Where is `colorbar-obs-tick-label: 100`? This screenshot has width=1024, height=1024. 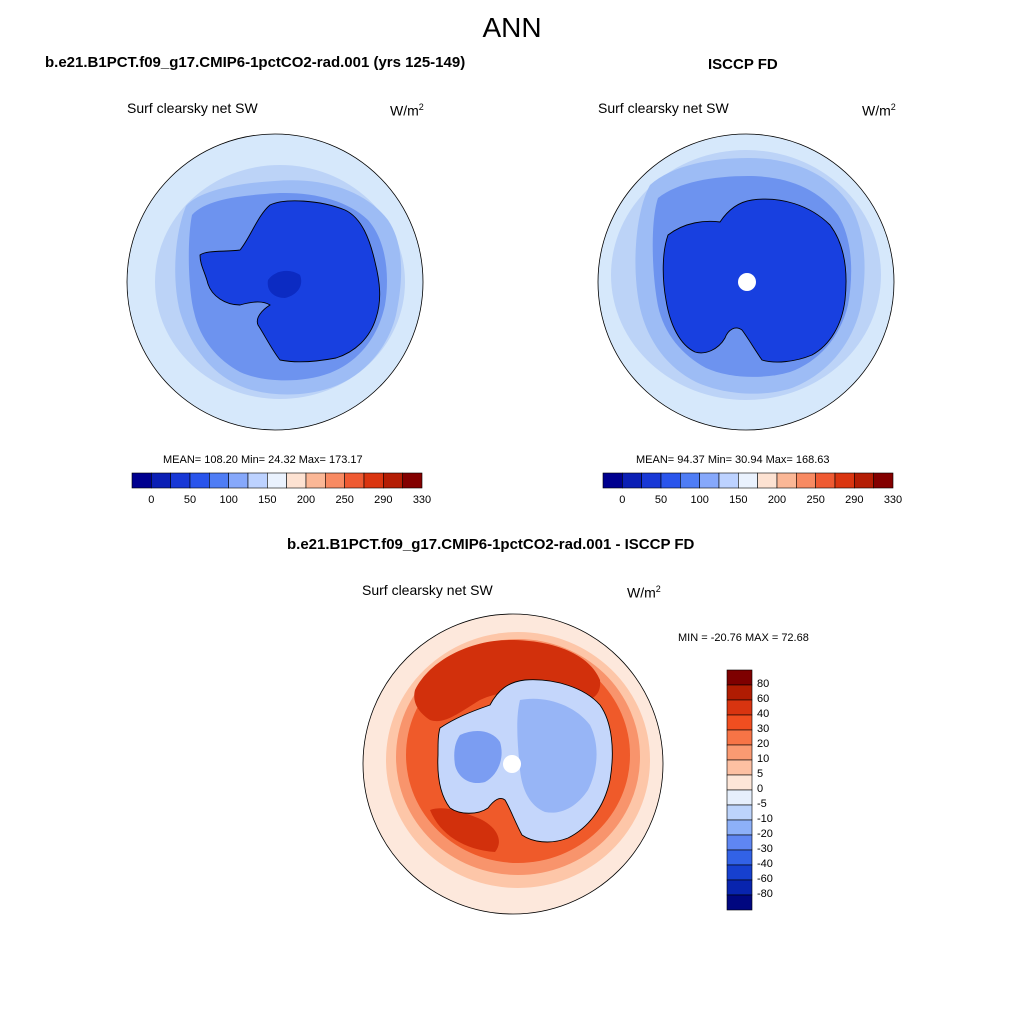
colorbar-obs-tick-label: 100 is located at coordinates (699, 500).